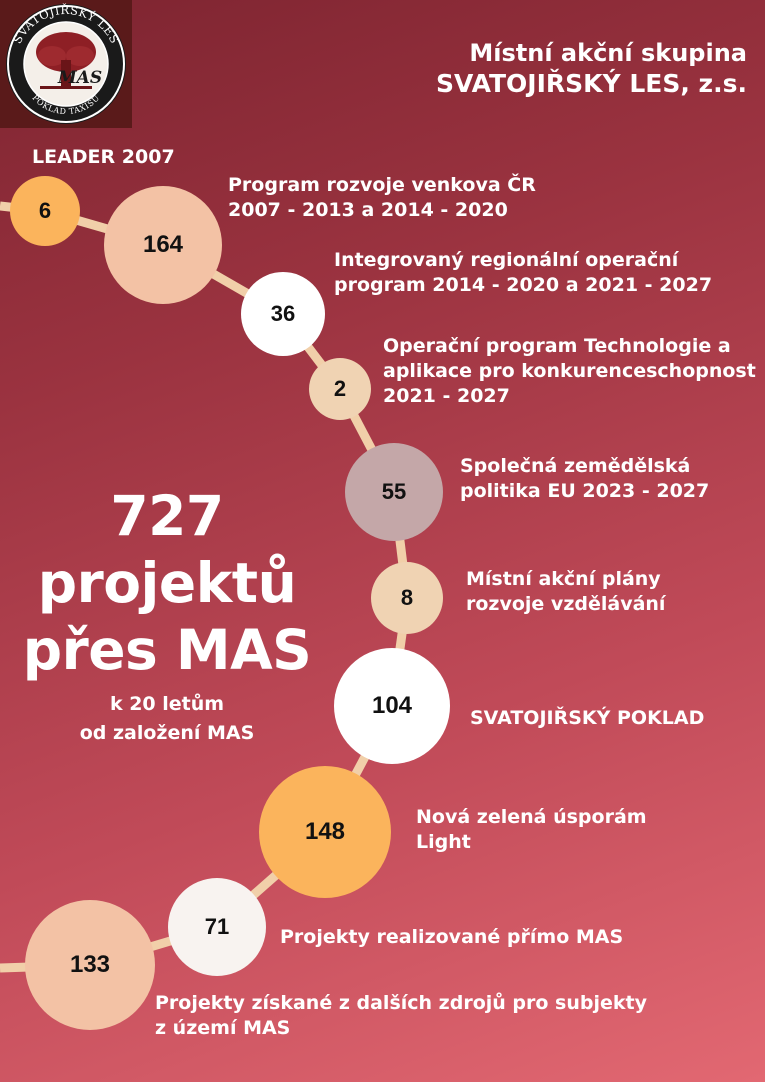  I want to click on program-bubble-irop: 36, so click(283, 314).